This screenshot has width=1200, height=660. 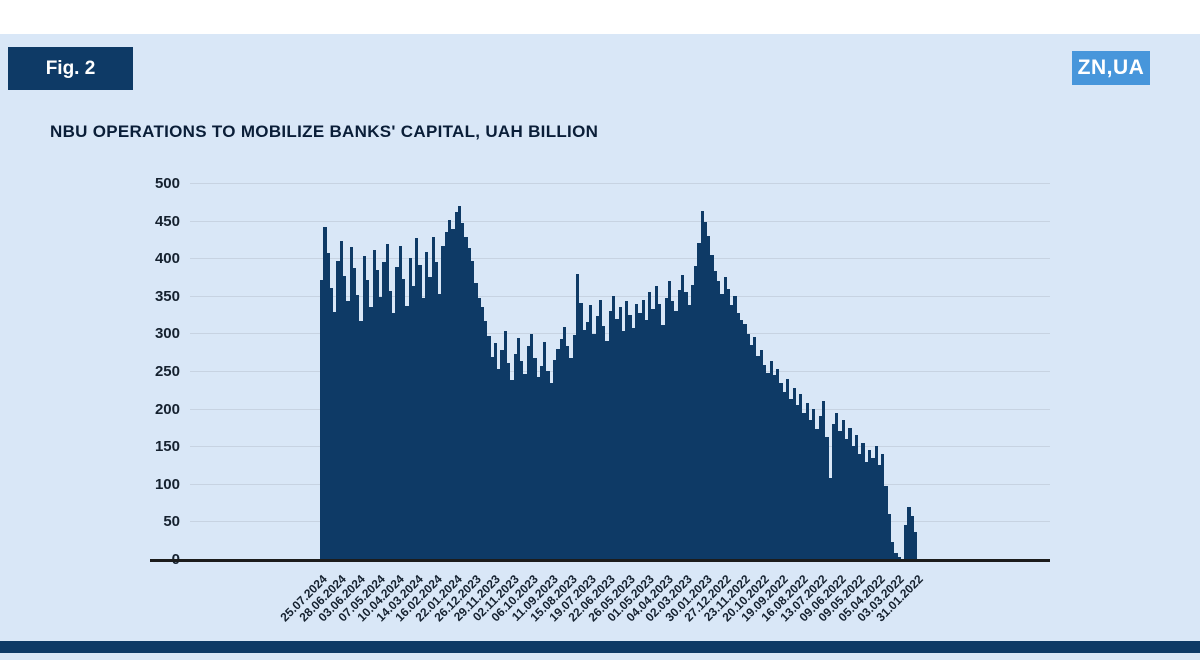 I want to click on y-tick-label: 50, so click(x=171, y=522).